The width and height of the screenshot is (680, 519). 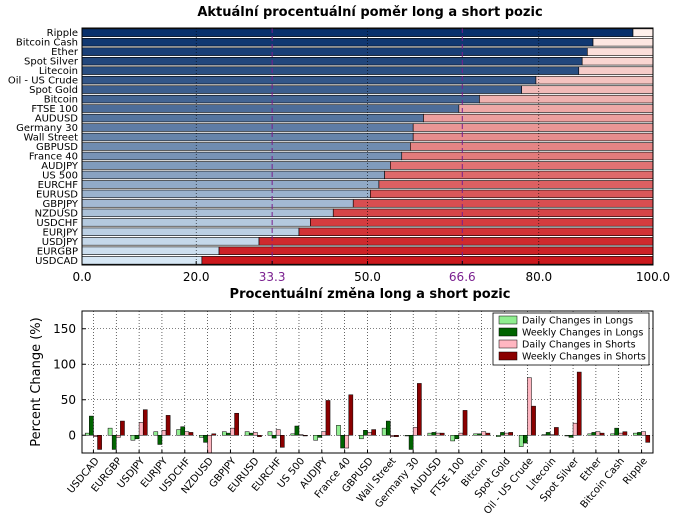 What do you see at coordinates (508, 332) in the screenshot?
I see `legend-swatch` at bounding box center [508, 332].